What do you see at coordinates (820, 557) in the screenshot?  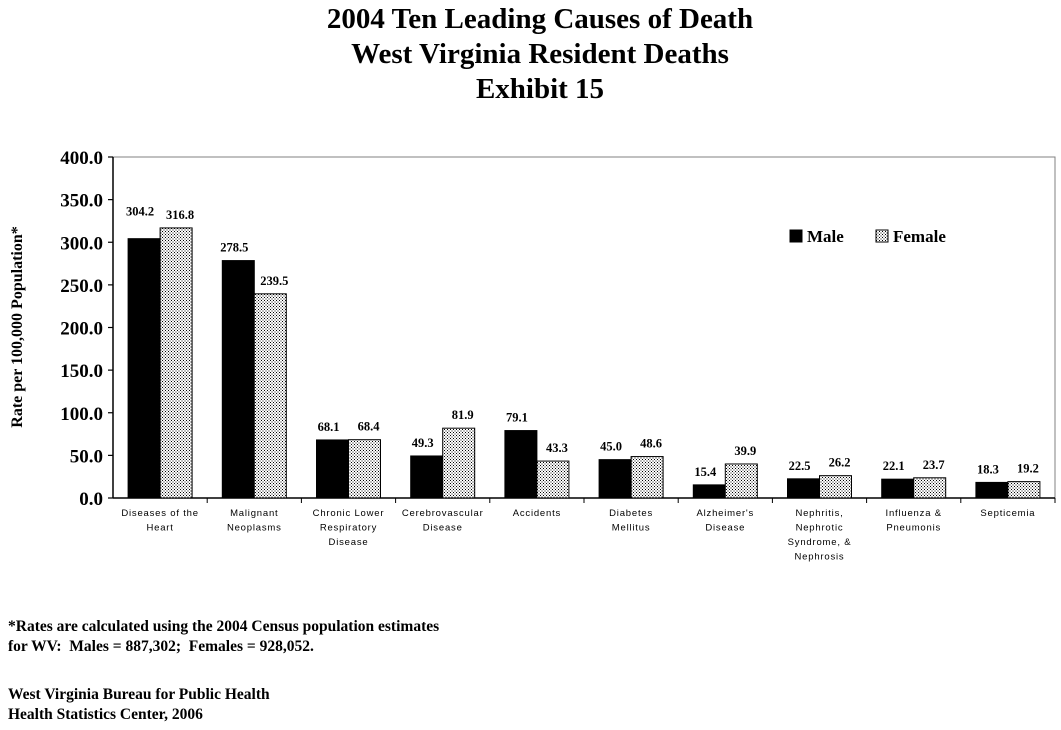 I see `x-category-label: Nephrosis` at bounding box center [820, 557].